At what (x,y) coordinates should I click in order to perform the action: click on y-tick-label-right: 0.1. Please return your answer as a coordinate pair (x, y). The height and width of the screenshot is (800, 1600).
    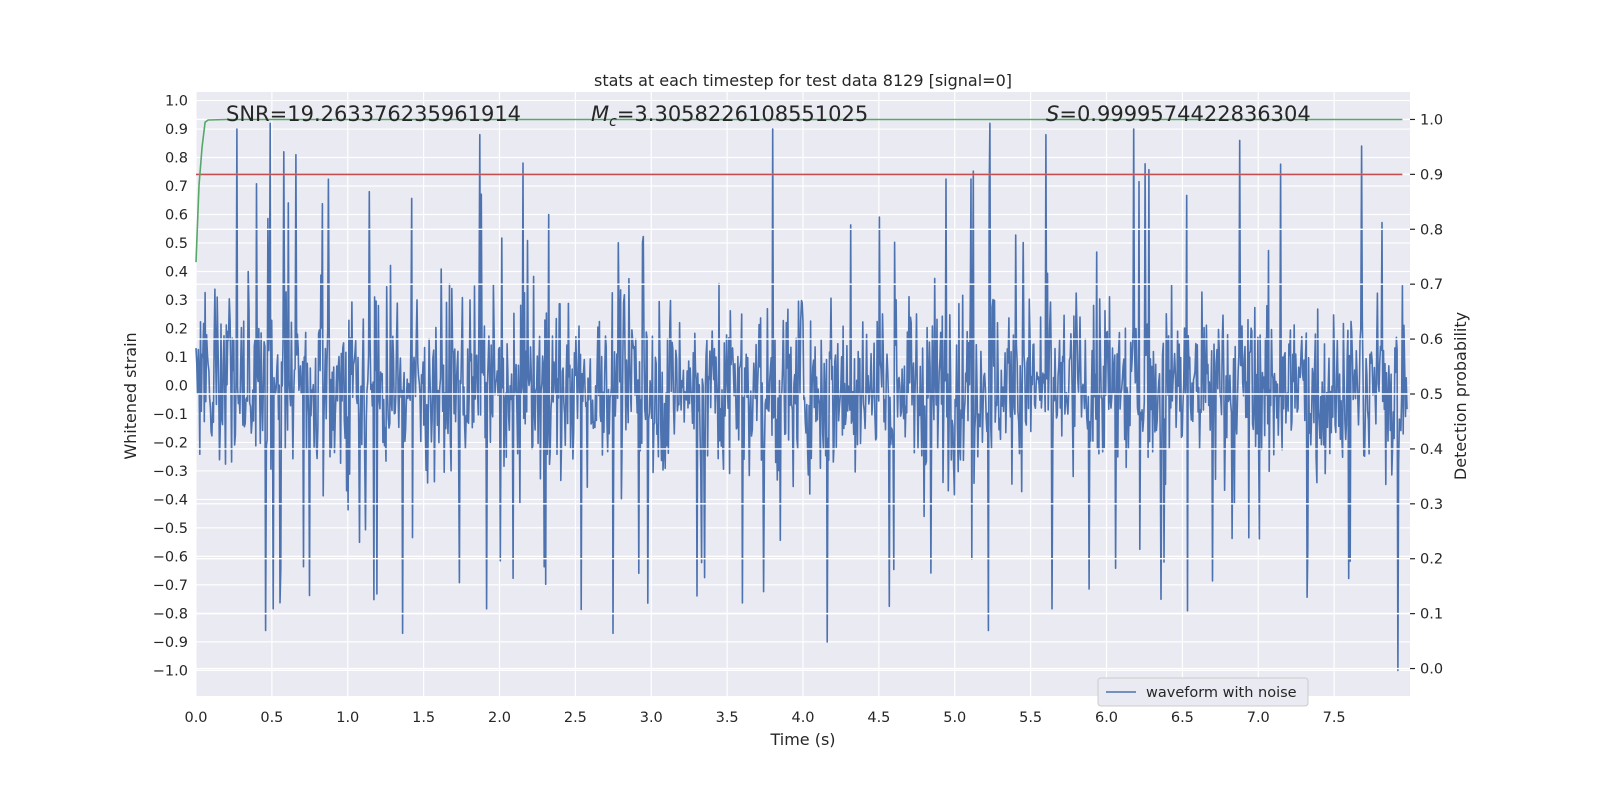
    Looking at the image, I should click on (1431, 615).